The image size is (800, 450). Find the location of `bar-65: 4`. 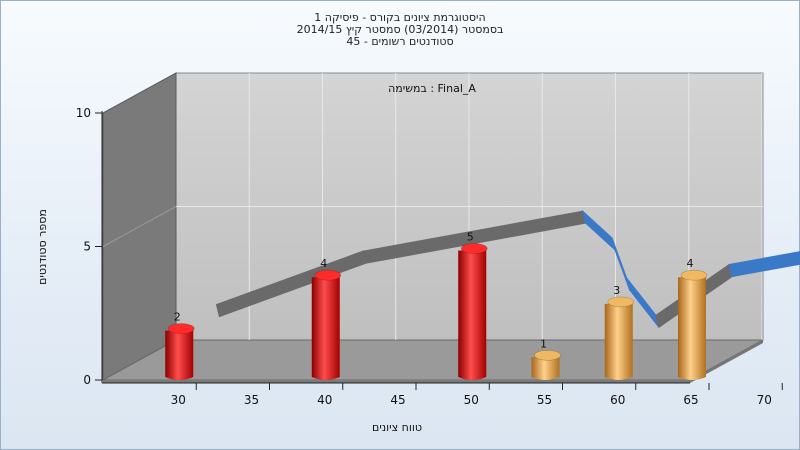

bar-65: 4 is located at coordinates (693, 318).